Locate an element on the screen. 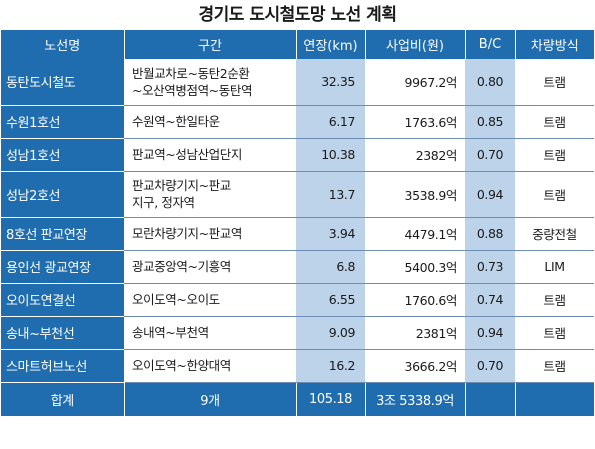 The image size is (595, 449). header-row: 노선명 구간 연장(km) 사업비(원) B/C 차량방식 is located at coordinates (297, 44).